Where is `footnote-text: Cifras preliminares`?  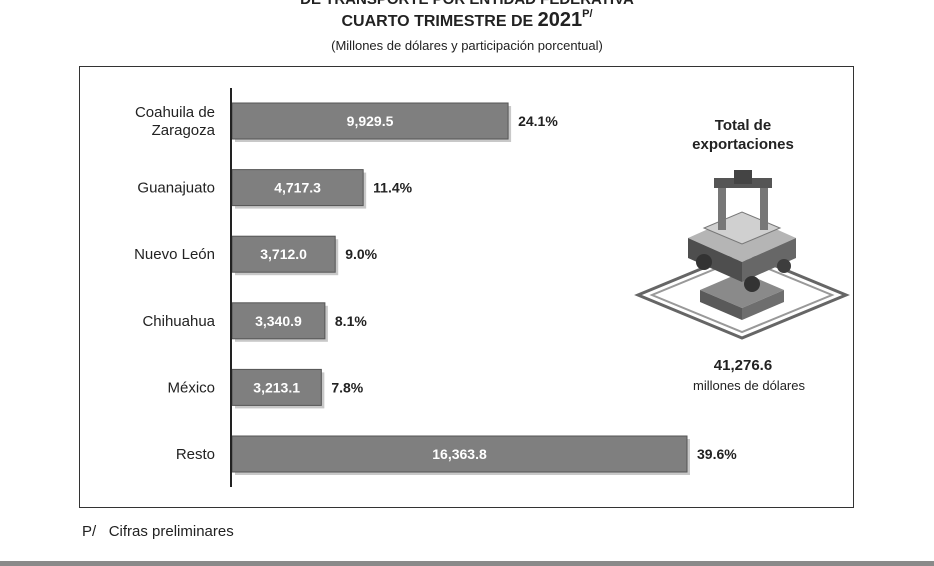
footnote-text: Cifras preliminares is located at coordinates (171, 531).